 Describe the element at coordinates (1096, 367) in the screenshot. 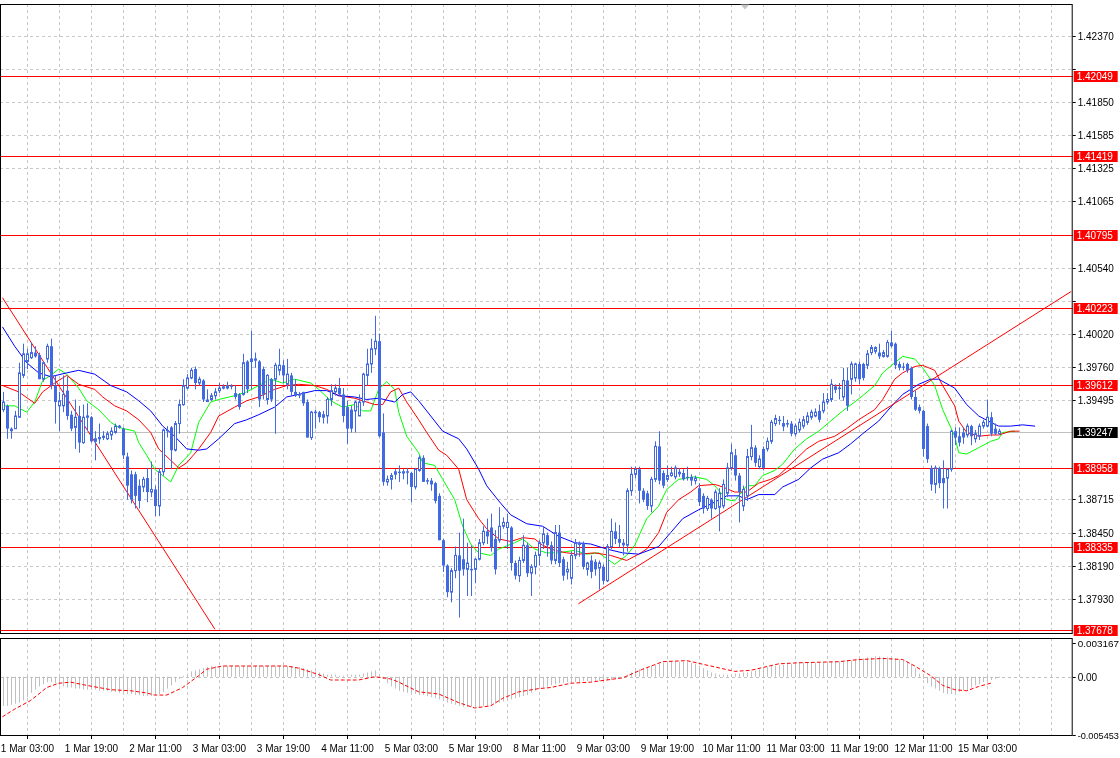

I see `y-tick-label: 1.39760` at that location.